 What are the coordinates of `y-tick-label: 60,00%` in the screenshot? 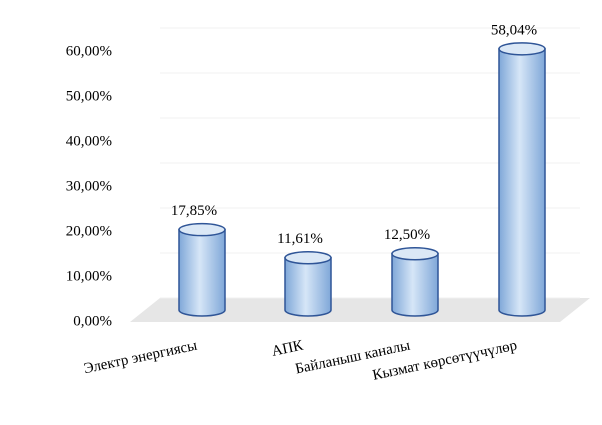 It's located at (89, 51).